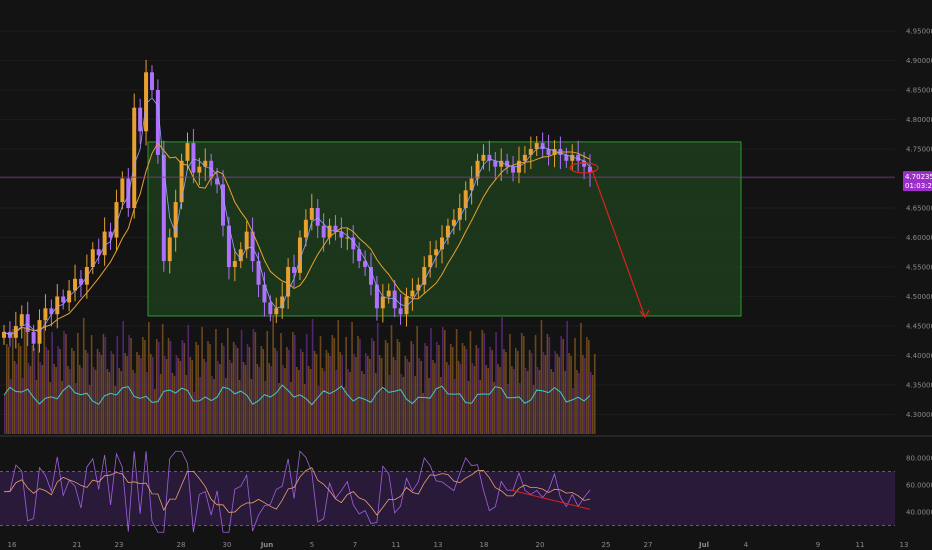  Describe the element at coordinates (297, 491) in the screenshot. I see `rsi-line` at that location.